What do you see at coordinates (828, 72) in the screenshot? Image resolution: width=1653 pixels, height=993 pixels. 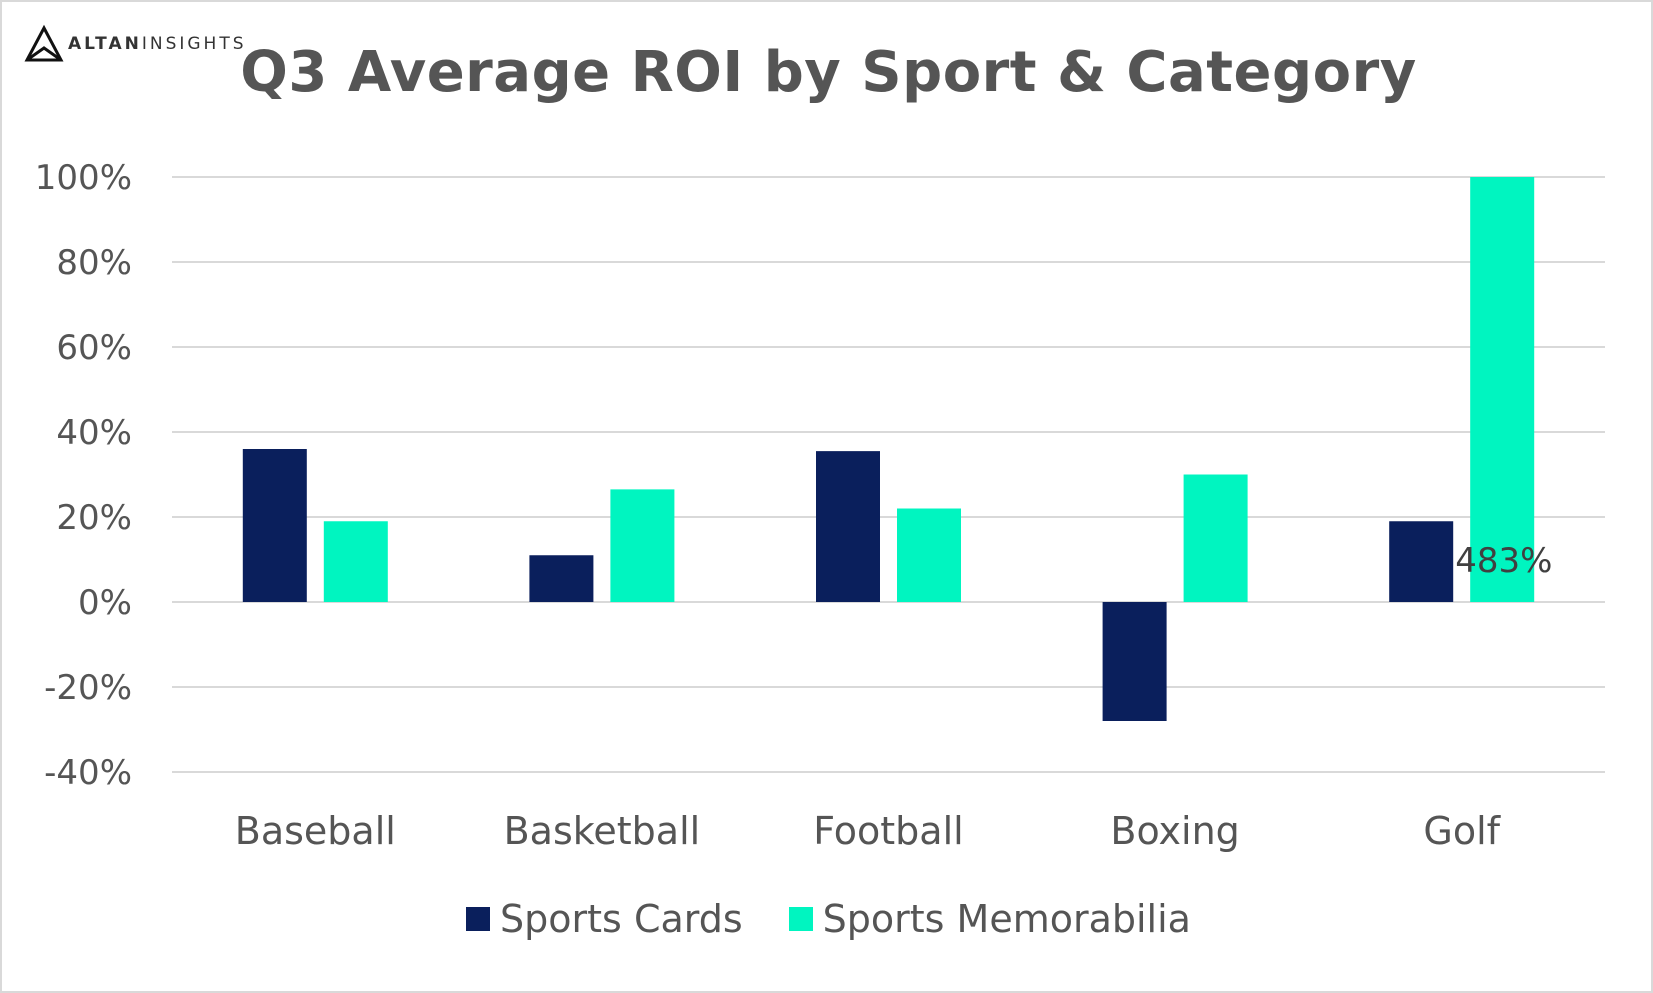 I see `chart-title: Q3 Average ROI by Sport & Category` at bounding box center [828, 72].